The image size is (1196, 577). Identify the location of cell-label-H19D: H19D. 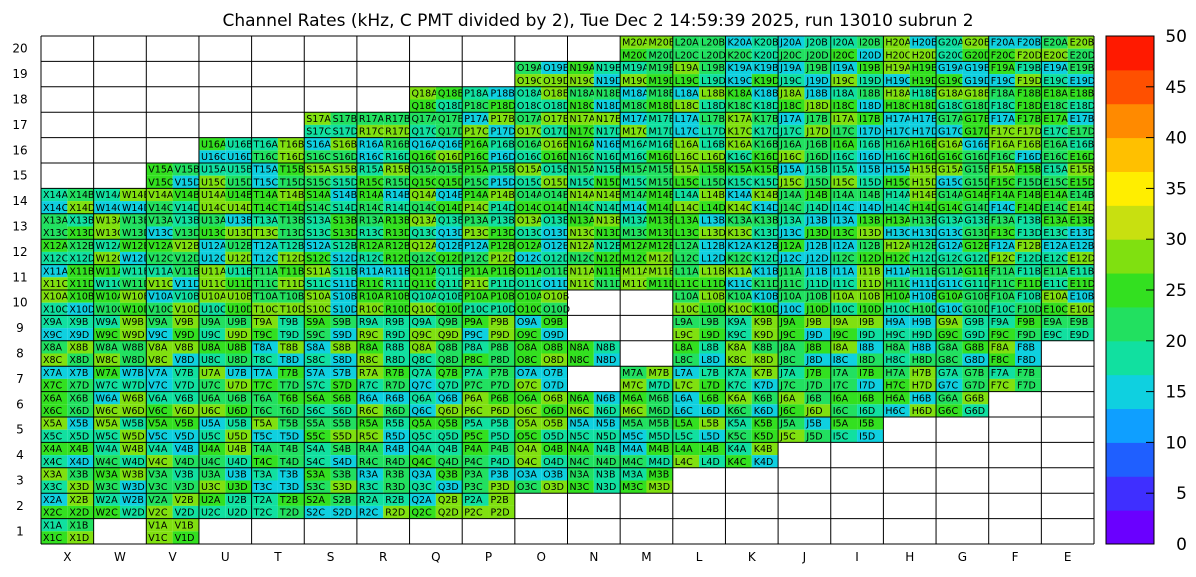
(925, 81).